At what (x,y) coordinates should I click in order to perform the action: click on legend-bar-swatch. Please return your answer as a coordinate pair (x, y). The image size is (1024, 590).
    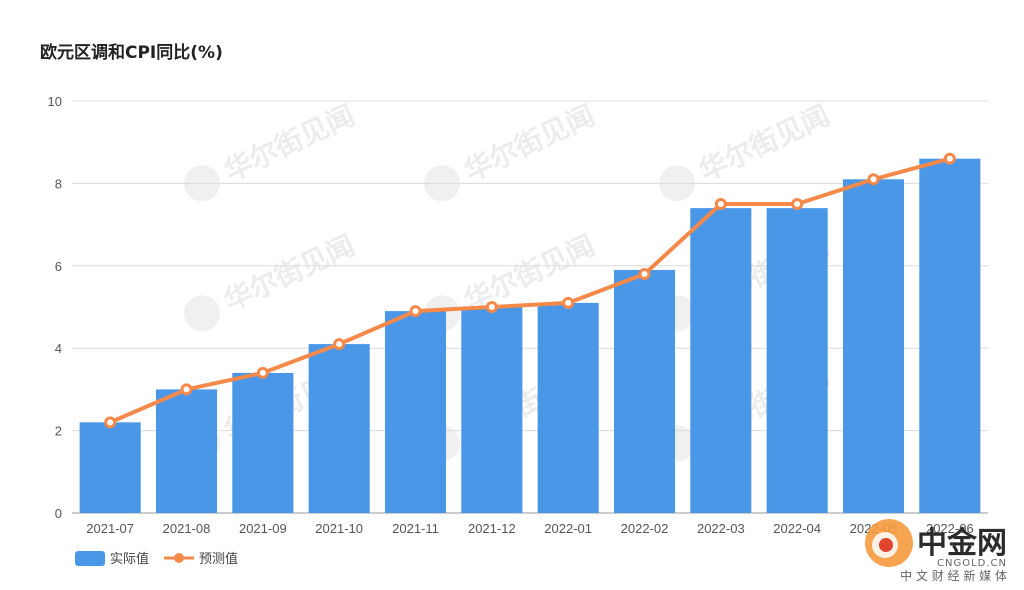
    Looking at the image, I should click on (90, 558).